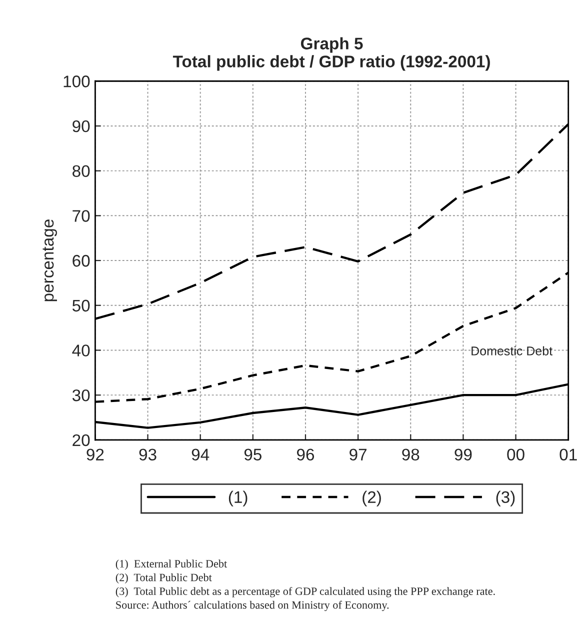  What do you see at coordinates (371, 498) in the screenshot?
I see `legend-label: (2)` at bounding box center [371, 498].